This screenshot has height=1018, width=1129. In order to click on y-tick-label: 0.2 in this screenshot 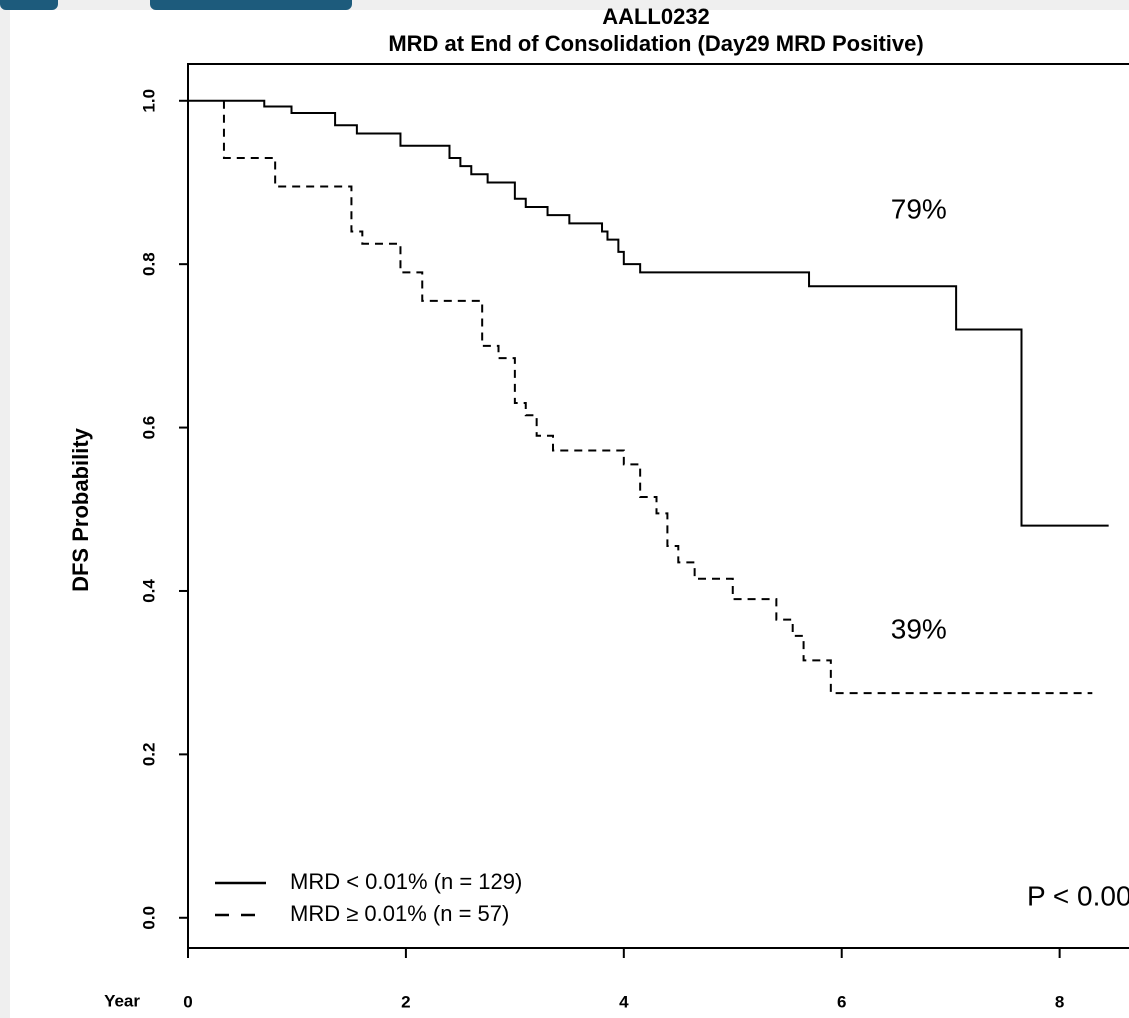, I will do `click(148, 755)`.